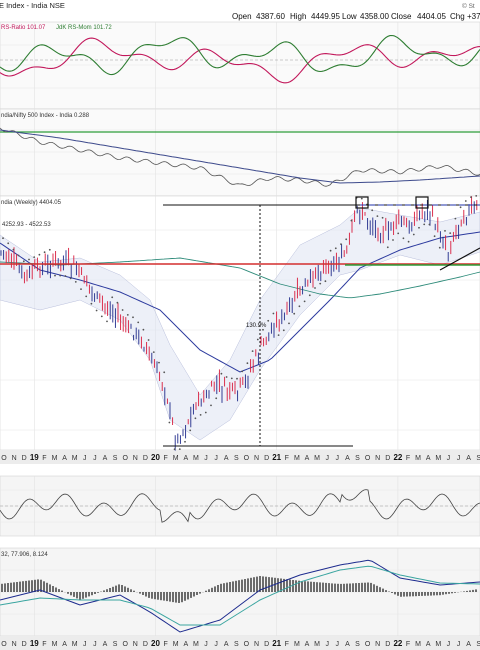 Image resolution: width=480 pixels, height=650 pixels. Describe the element at coordinates (401, 16) in the screenshot. I see `close-label: Close` at that location.